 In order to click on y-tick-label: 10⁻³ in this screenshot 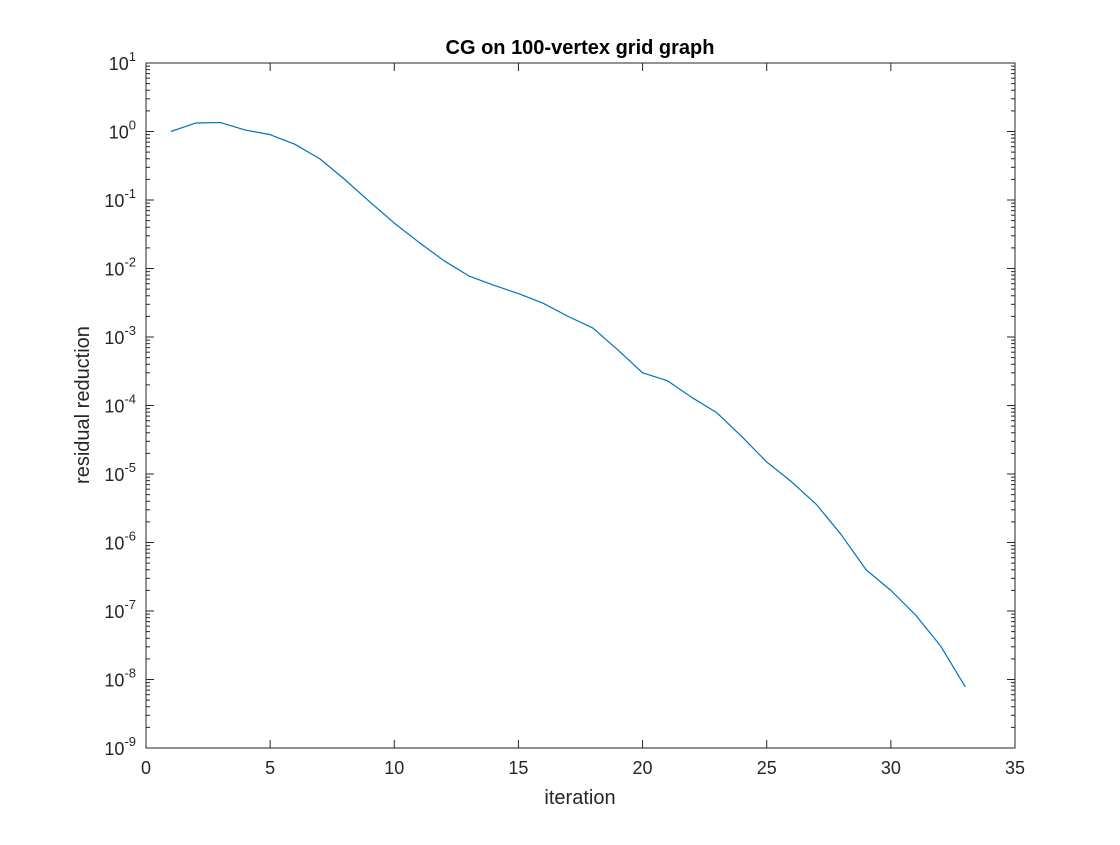, I will do `click(120, 335)`.